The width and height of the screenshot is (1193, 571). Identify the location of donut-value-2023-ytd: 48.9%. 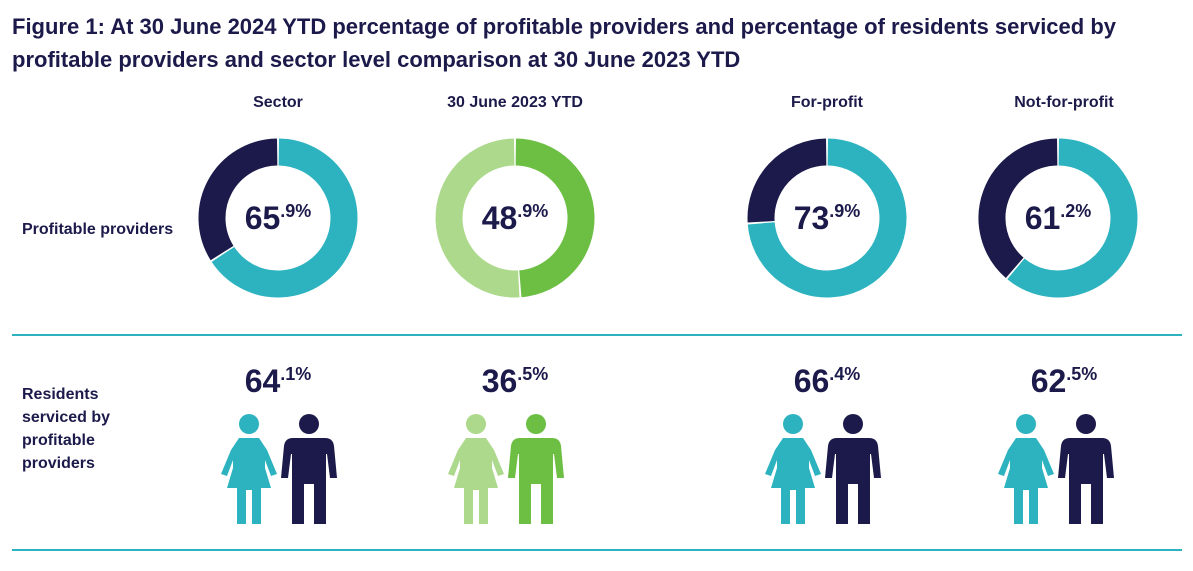
(515, 217).